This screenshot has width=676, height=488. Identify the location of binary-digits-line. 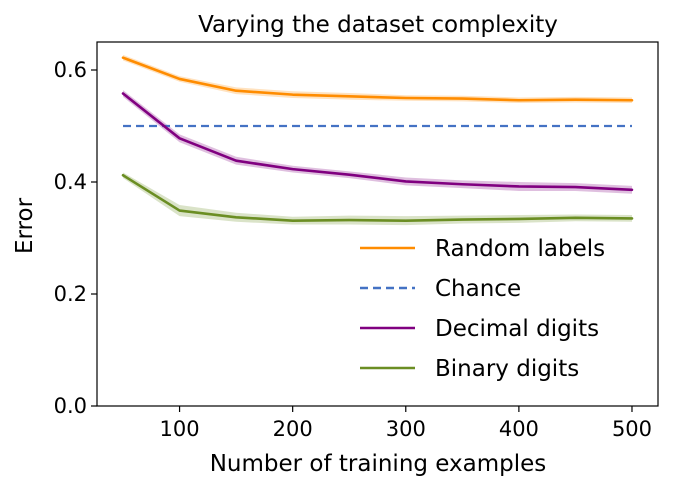
(377, 197).